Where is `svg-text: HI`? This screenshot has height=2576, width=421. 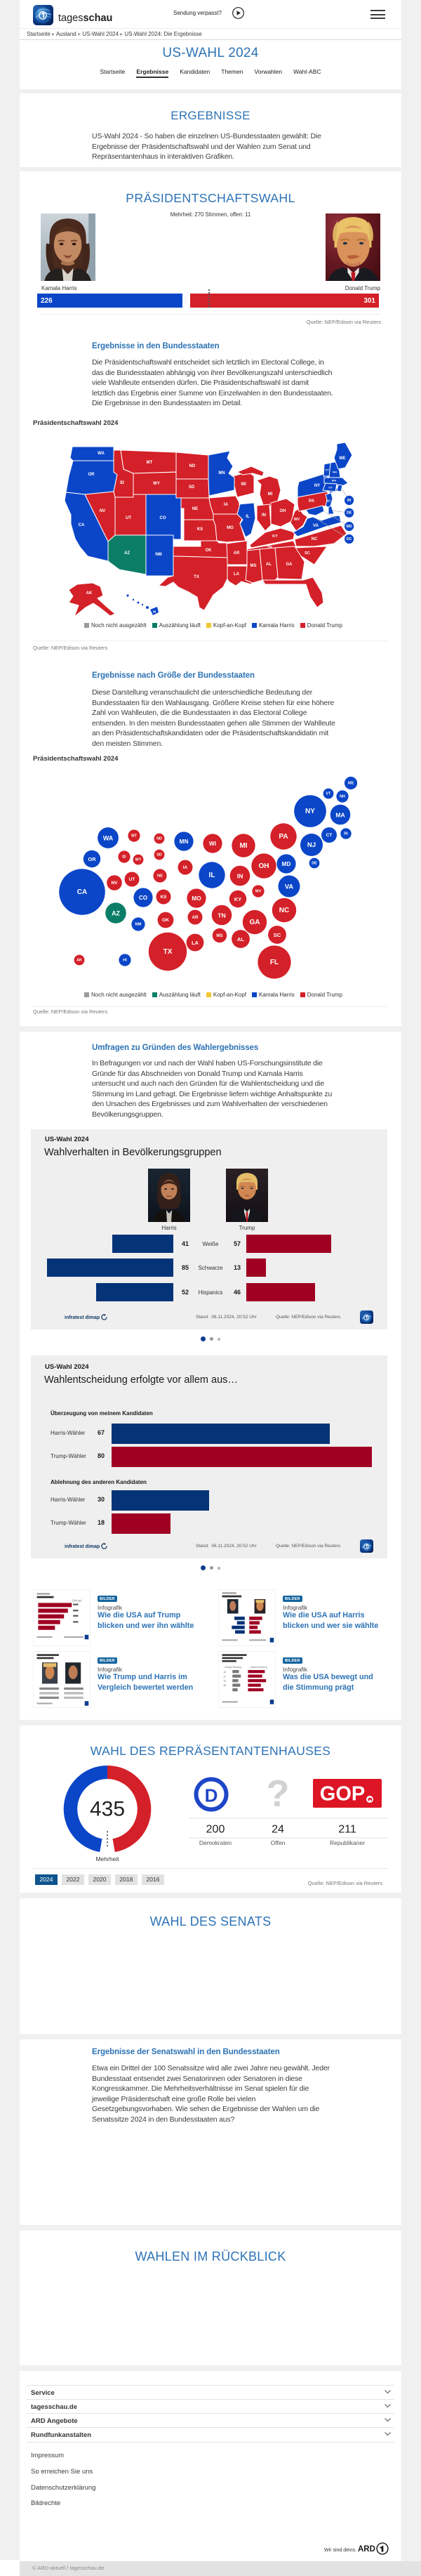
svg-text: HI is located at coordinates (125, 961).